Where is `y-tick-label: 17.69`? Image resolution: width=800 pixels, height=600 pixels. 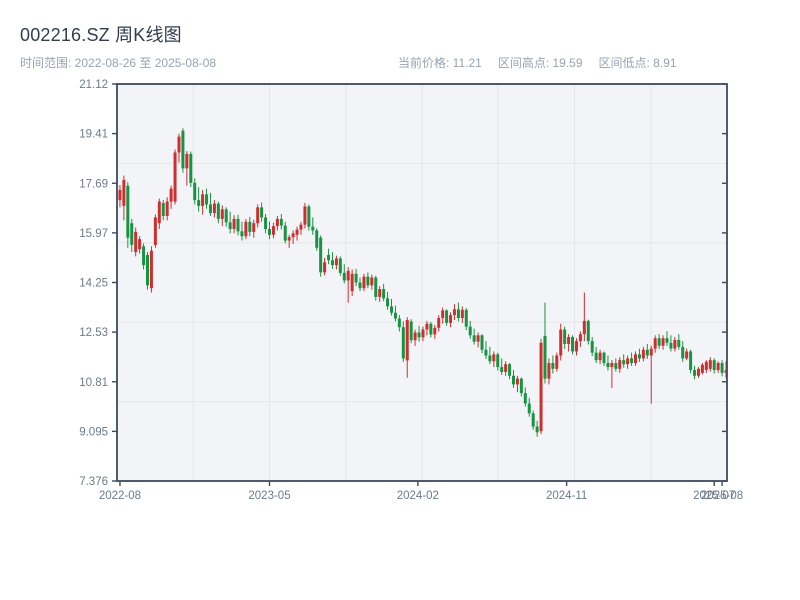
y-tick-label: 17.69 is located at coordinates (93, 184).